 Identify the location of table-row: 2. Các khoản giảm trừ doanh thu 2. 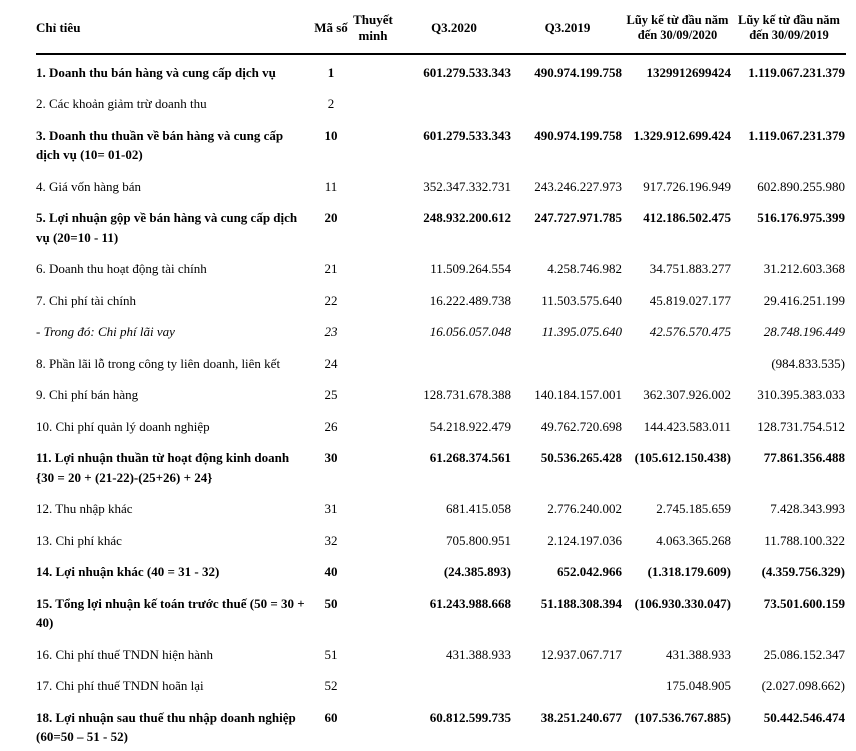
(441, 102).